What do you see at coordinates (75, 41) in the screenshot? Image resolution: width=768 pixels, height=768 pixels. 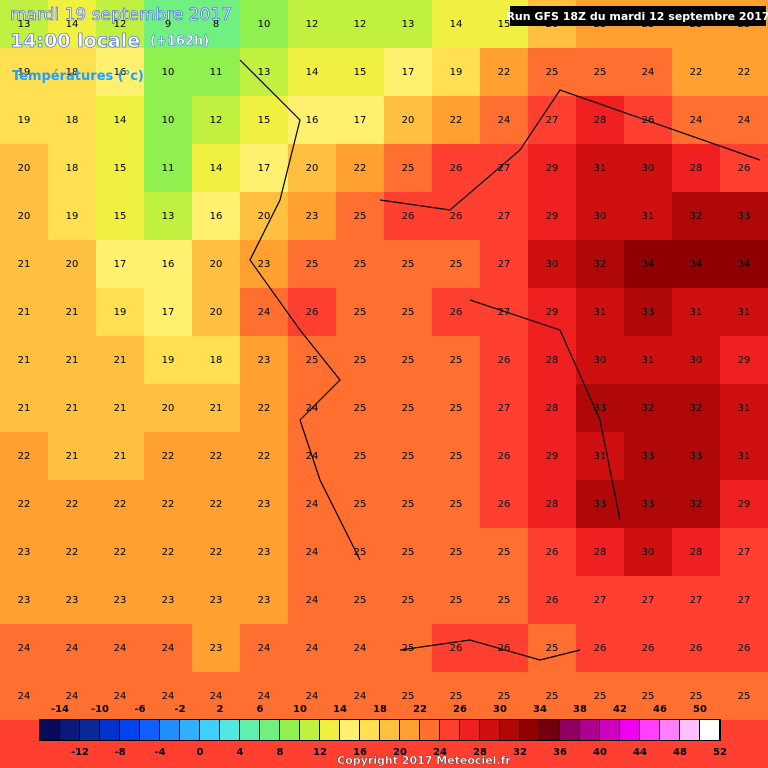 I see `time: 14:00 locale` at bounding box center [75, 41].